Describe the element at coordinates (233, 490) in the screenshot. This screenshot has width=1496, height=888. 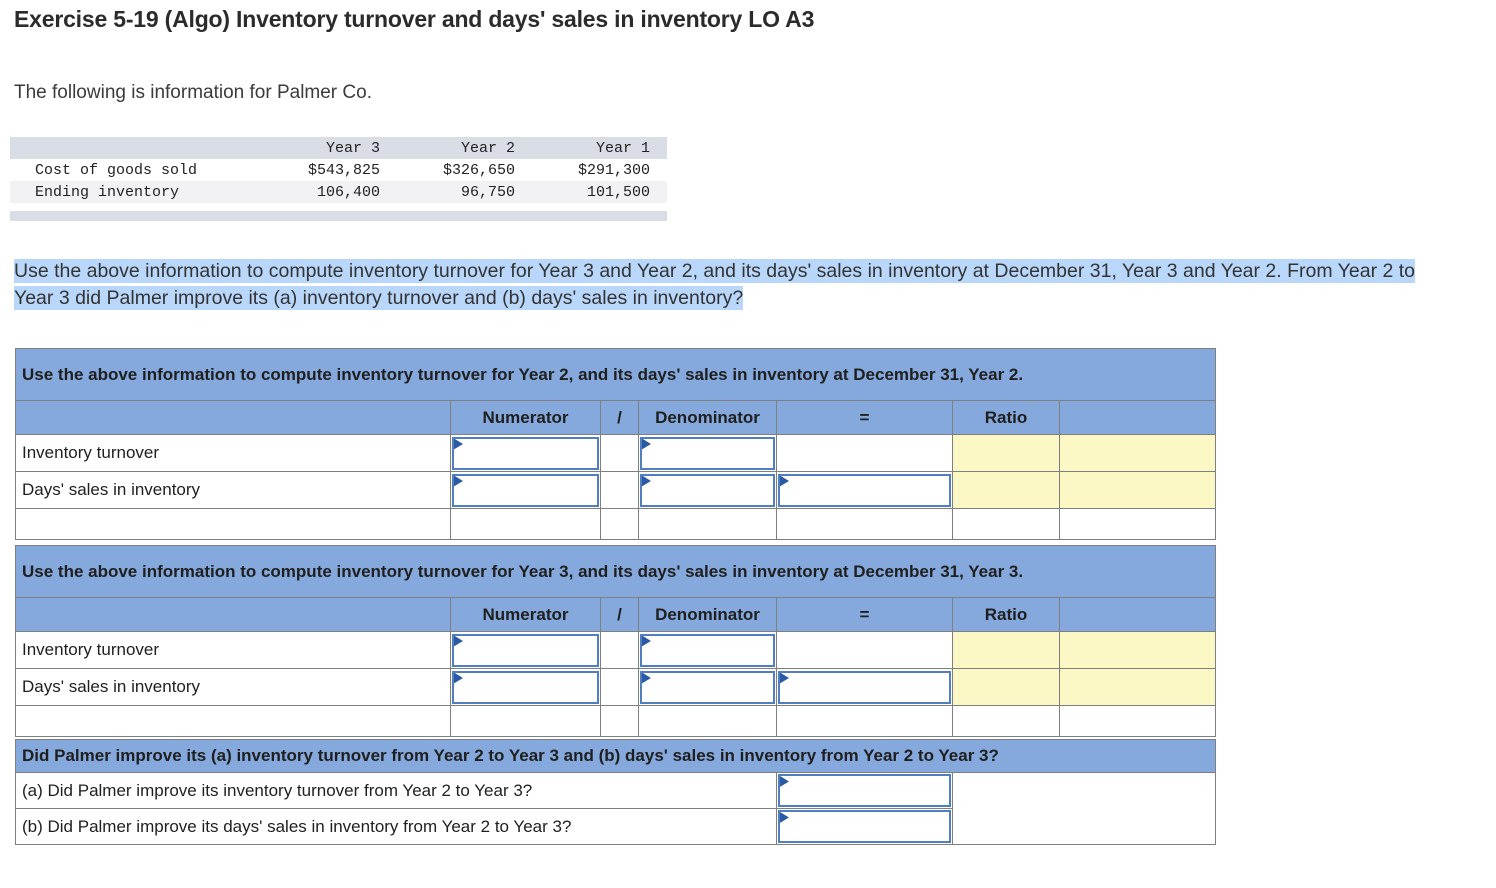
I see `ws-year2-days-sales-label: Days' sales in inventory` at that location.